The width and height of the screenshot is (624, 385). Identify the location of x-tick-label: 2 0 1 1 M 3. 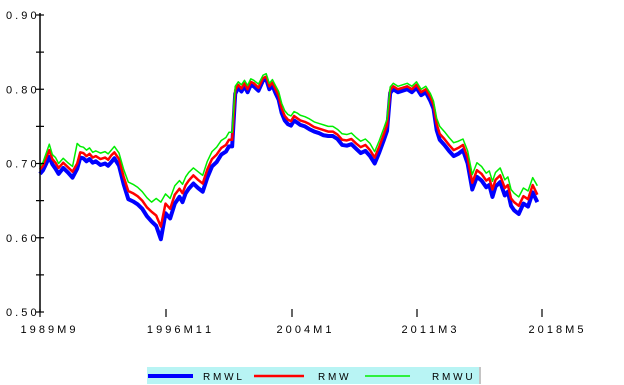
(428, 330).